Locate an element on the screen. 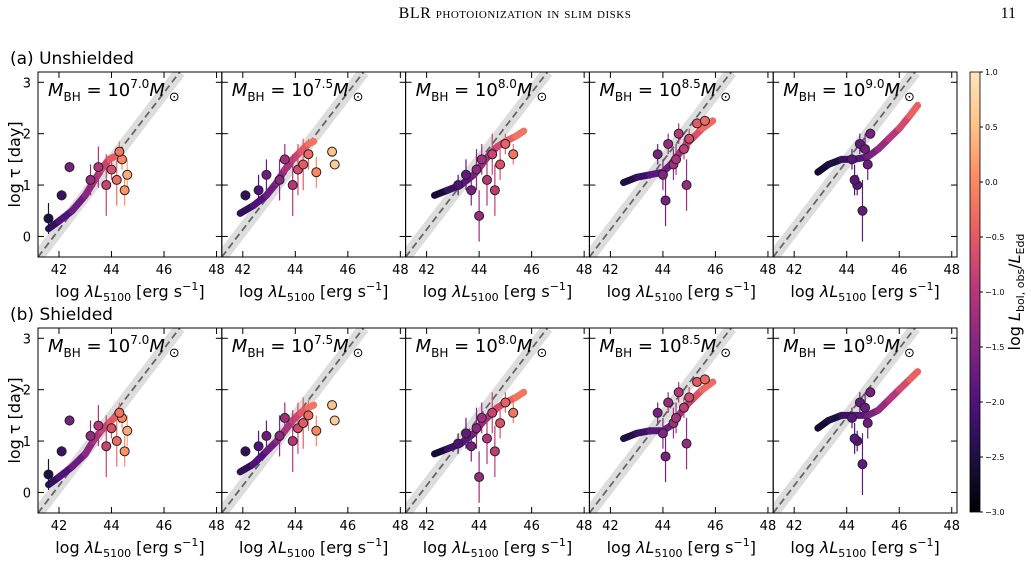 This screenshot has height=571, width=1031. colorbar-label: log Lbol, obs/LEdd is located at coordinates (1016, 292).